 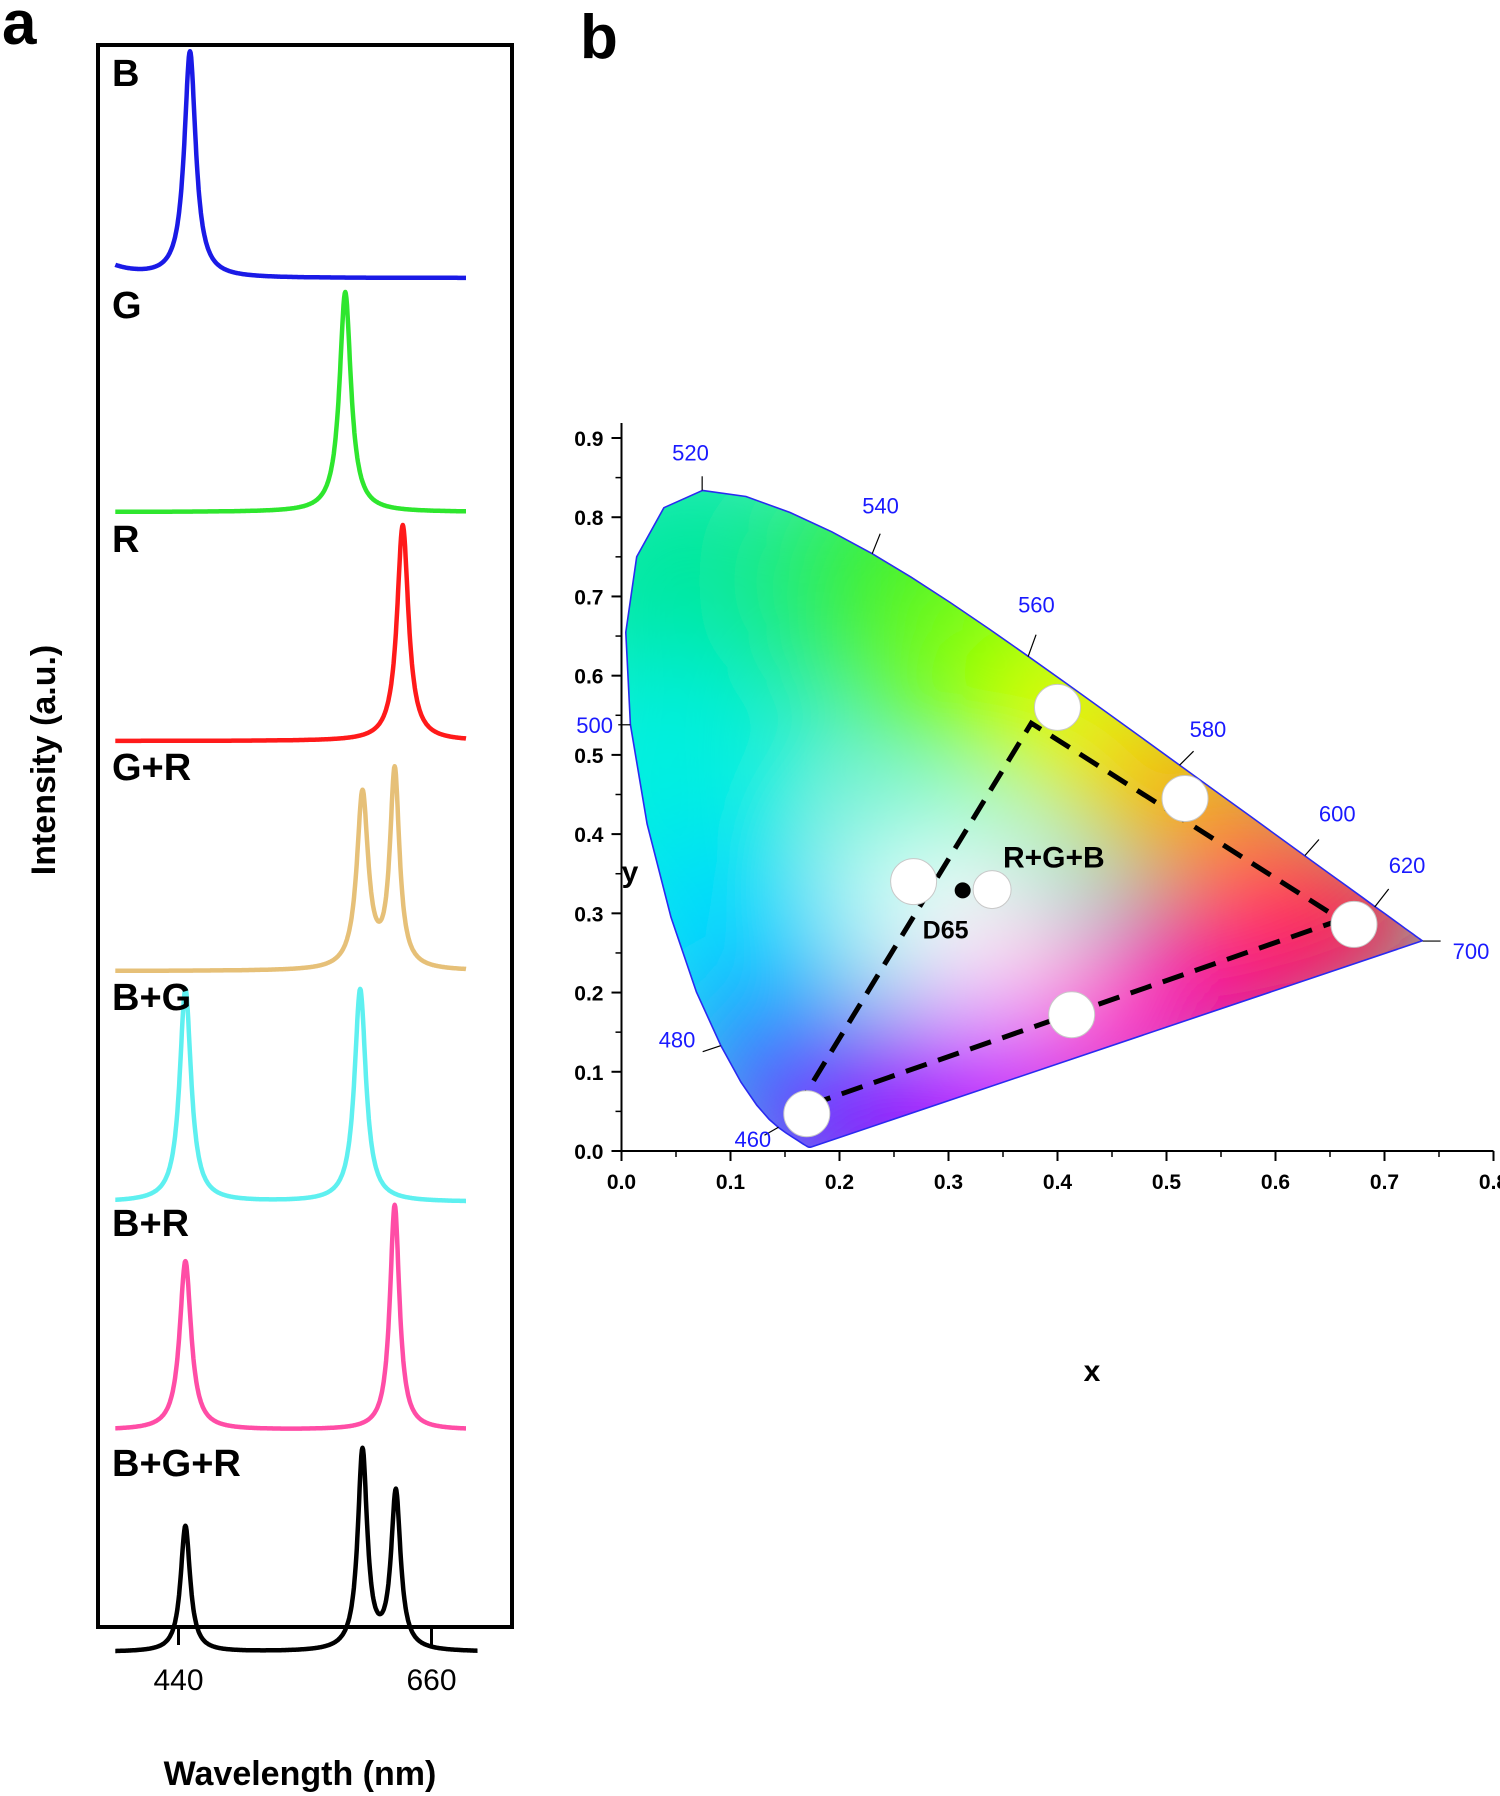 What do you see at coordinates (947, 913) in the screenshot?
I see `white-point: D65` at bounding box center [947, 913].